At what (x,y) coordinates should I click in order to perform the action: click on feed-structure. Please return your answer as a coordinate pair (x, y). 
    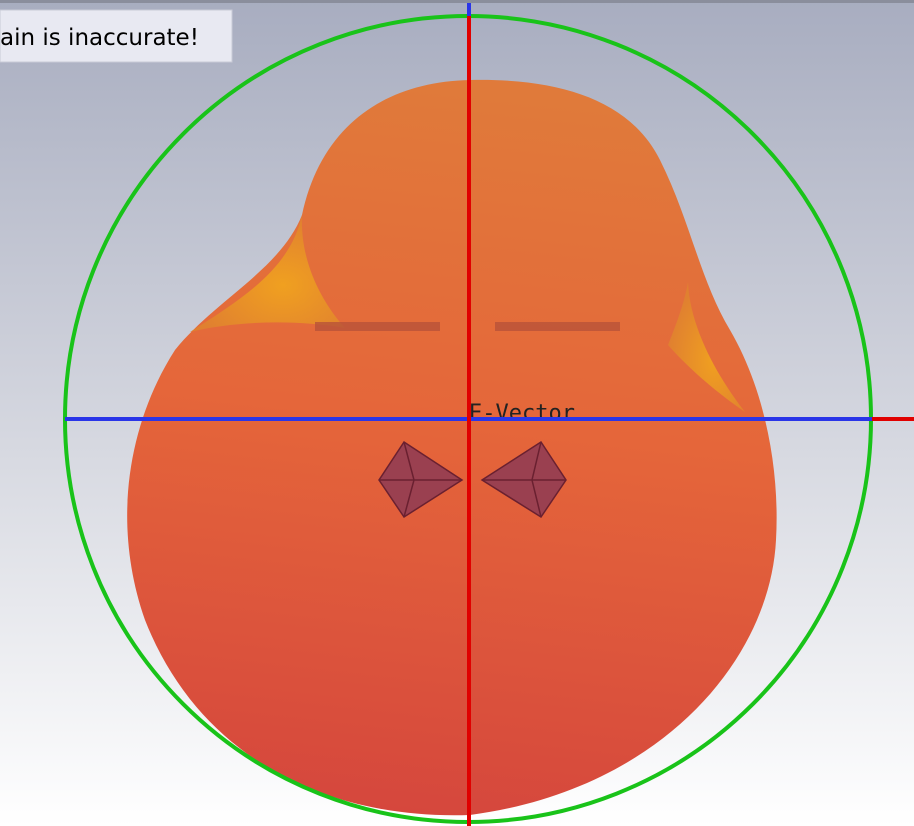
    Looking at the image, I should click on (472, 479).